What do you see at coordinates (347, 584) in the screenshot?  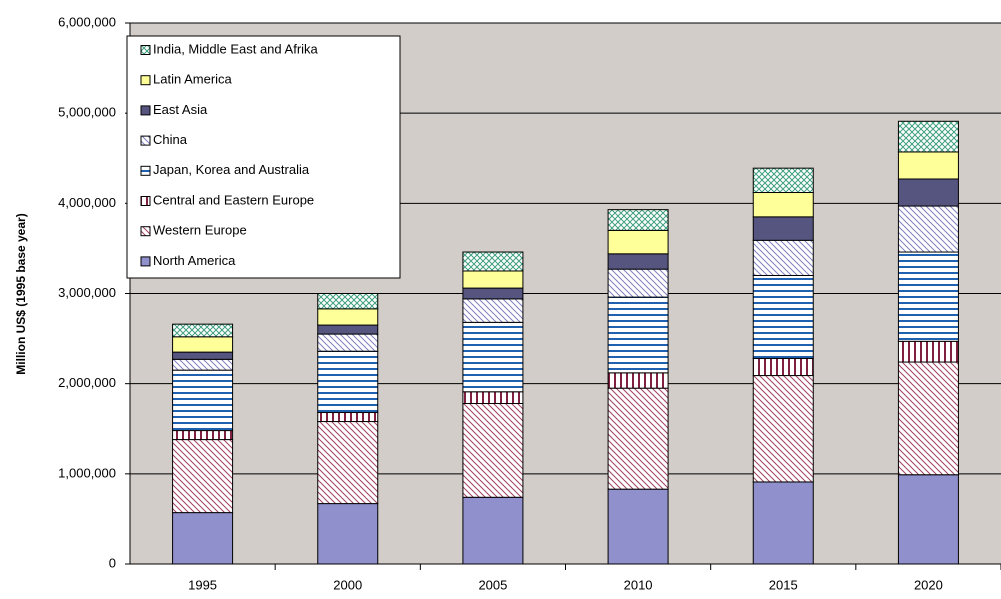 I see `x-tick-label: 2000` at bounding box center [347, 584].